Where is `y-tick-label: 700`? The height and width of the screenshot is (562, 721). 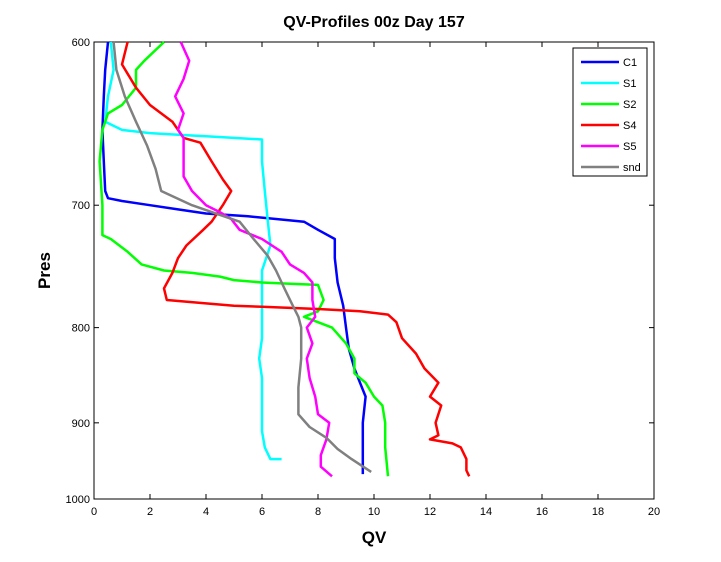 y-tick-label: 700 is located at coordinates (81, 206).